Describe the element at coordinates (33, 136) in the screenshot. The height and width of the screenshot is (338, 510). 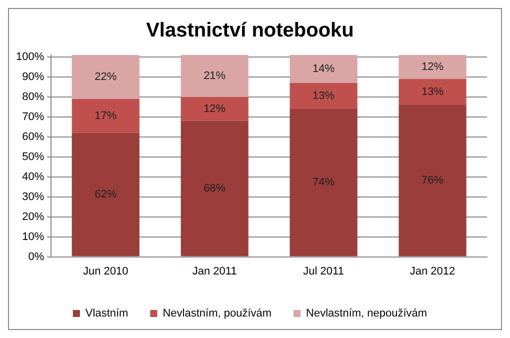
I see `y-tick-label: 60%` at that location.